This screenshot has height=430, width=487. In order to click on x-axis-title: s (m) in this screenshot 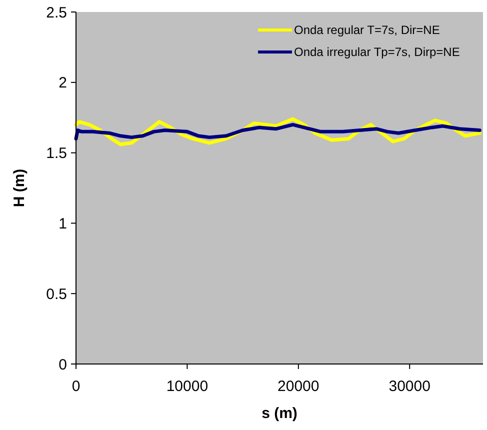, I will do `click(280, 413)`.